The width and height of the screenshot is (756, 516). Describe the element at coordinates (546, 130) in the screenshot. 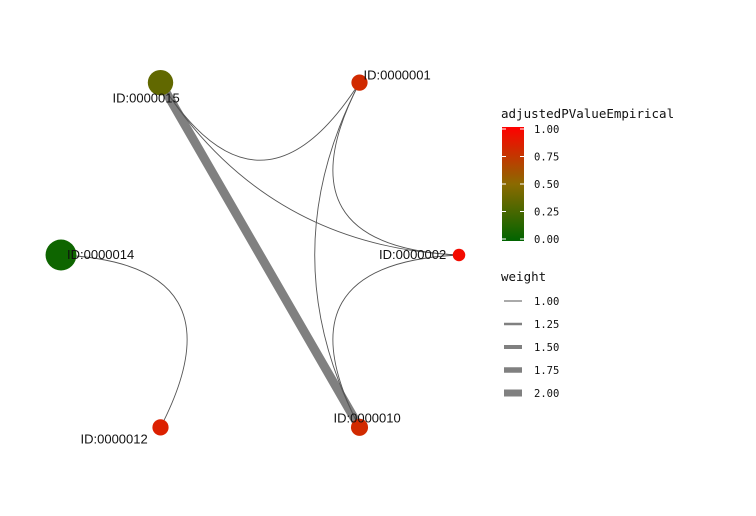

I see `color-tick-label-0: 1.00` at that location.